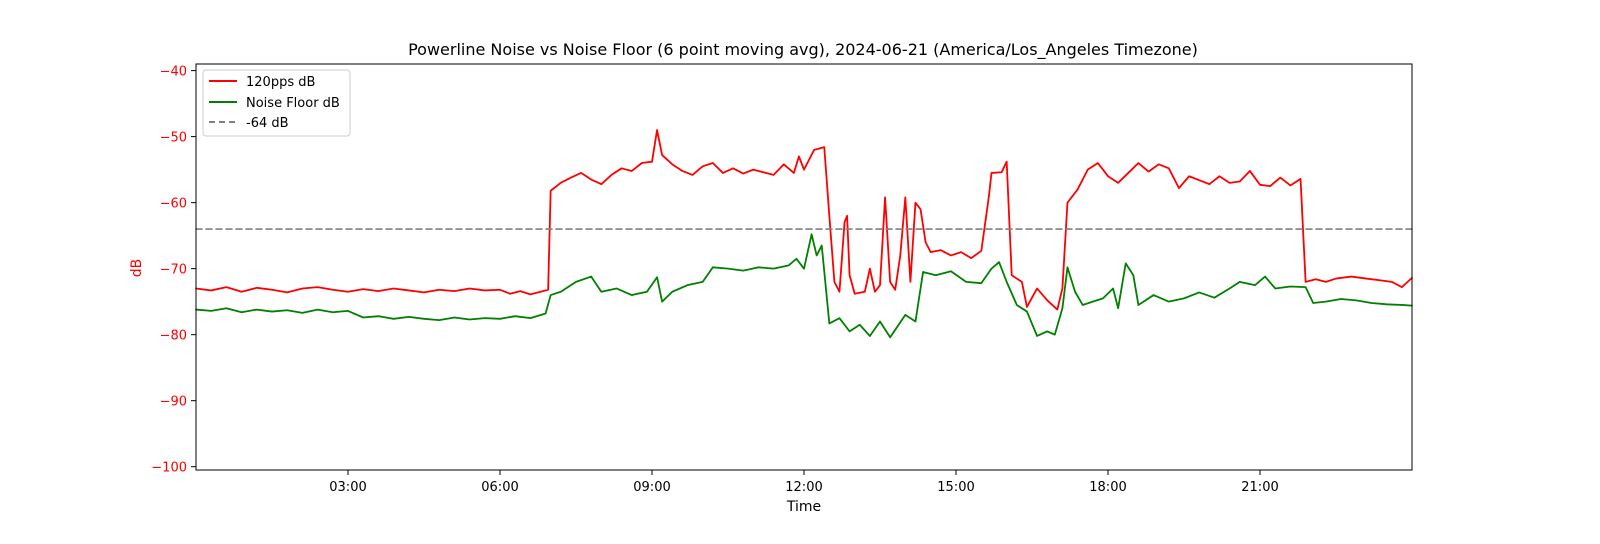 This screenshot has height=544, width=1600. What do you see at coordinates (1259, 487) in the screenshot?
I see `x-tick-label: 21:00` at bounding box center [1259, 487].